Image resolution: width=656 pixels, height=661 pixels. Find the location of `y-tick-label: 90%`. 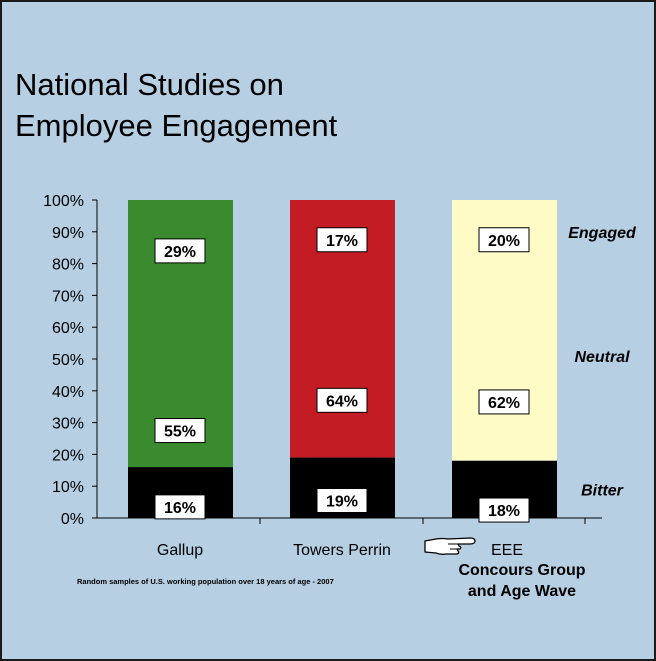

y-tick-label: 90% is located at coordinates (68, 233).